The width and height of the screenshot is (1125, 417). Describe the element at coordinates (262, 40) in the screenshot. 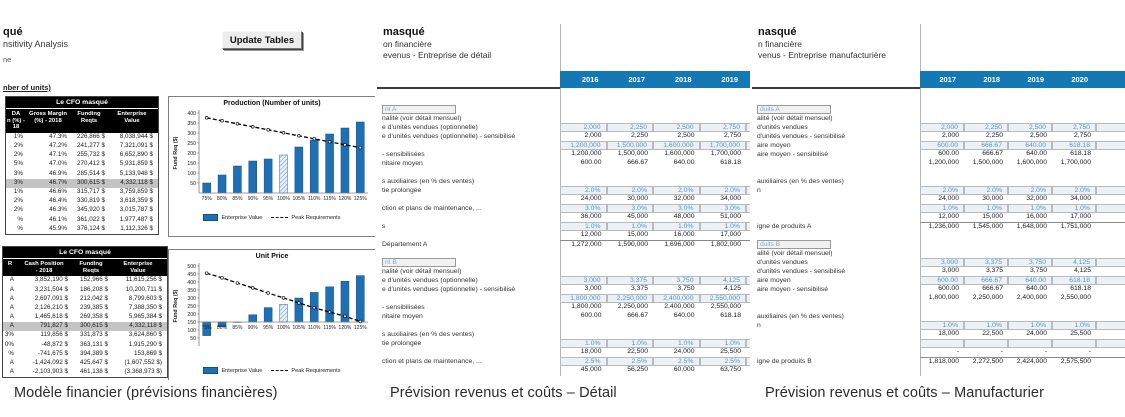

I see `update-tables-button: Update Tables` at that location.